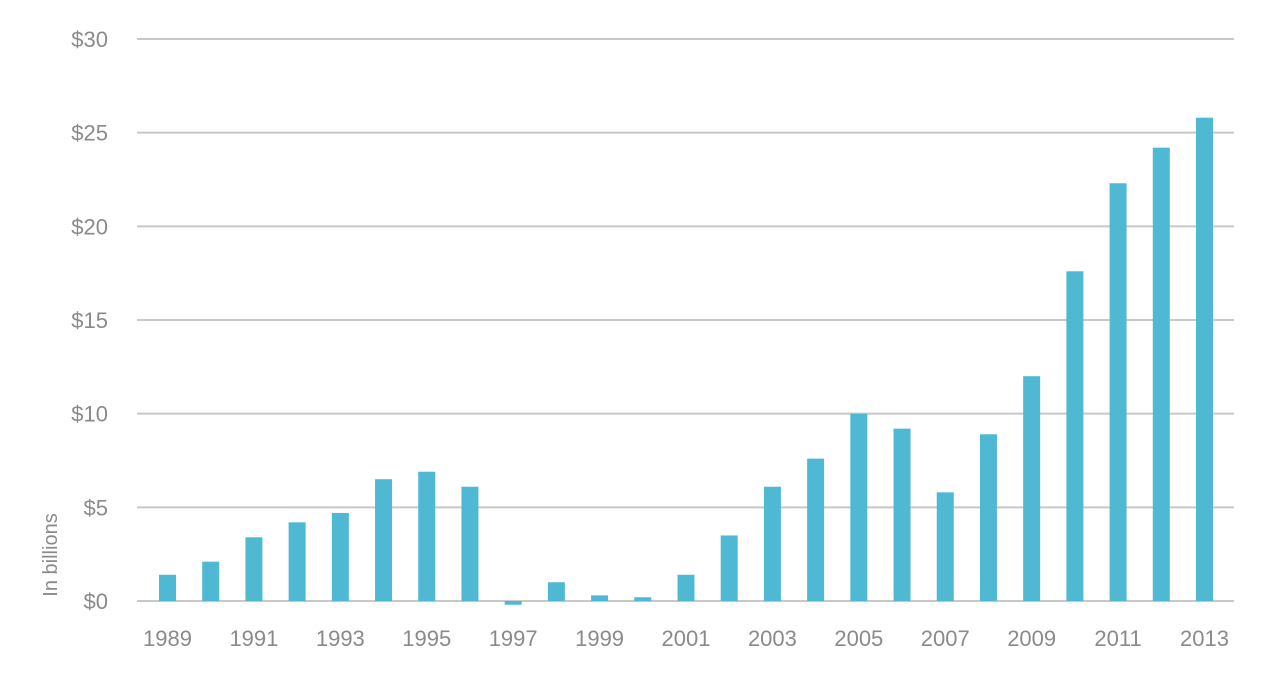 The height and width of the screenshot is (677, 1280). I want to click on y-axis-tick-labels: $0 $5 $10 $15 $20 $25 $30, so click(89, 320).